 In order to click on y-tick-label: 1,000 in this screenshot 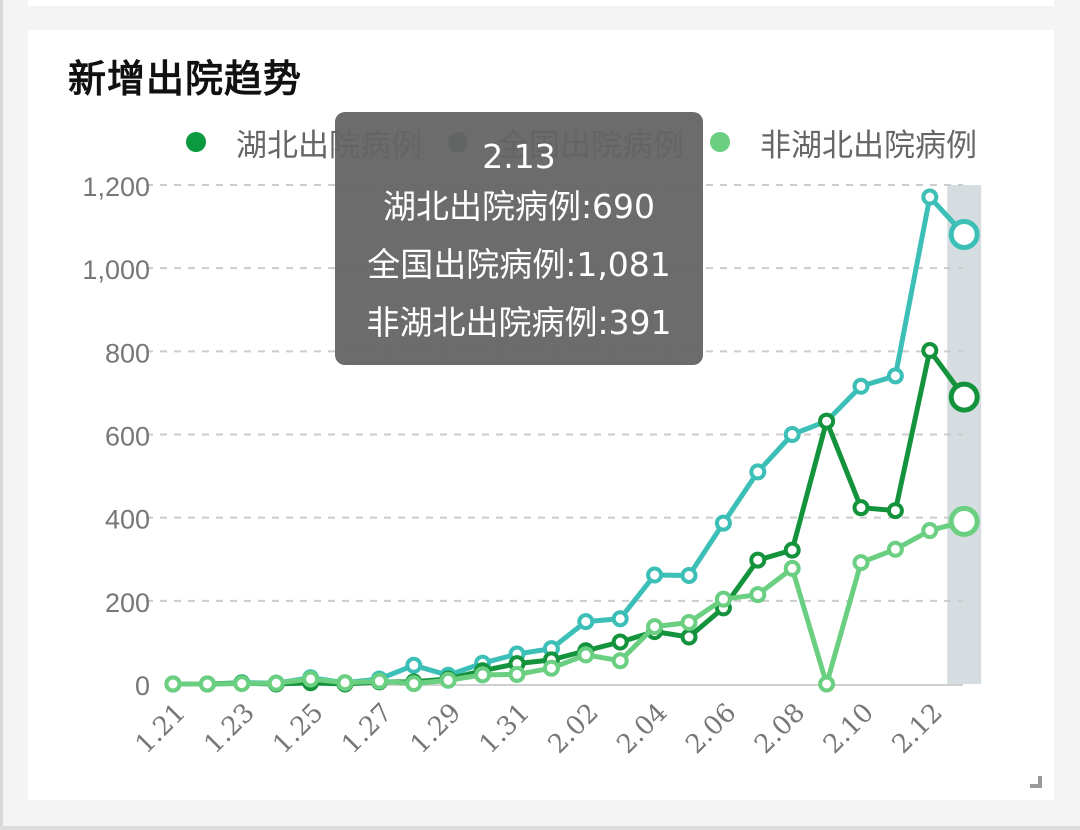, I will do `click(116, 270)`.